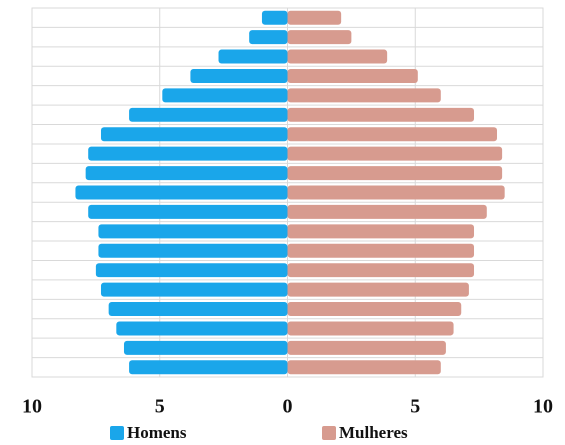 This screenshot has width=565, height=445. I want to click on legend-label: Homens, so click(157, 432).